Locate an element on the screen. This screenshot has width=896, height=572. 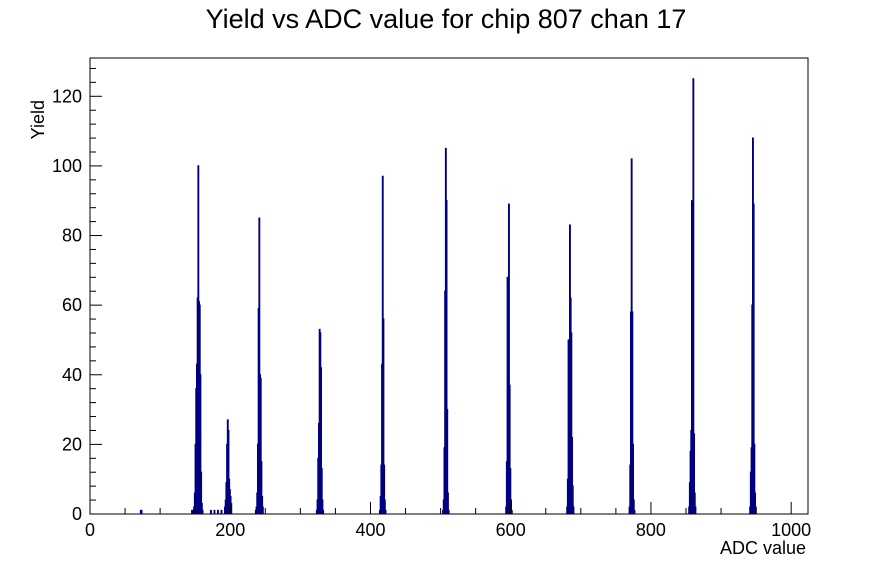
x-tick-label: 0 is located at coordinates (90, 530).